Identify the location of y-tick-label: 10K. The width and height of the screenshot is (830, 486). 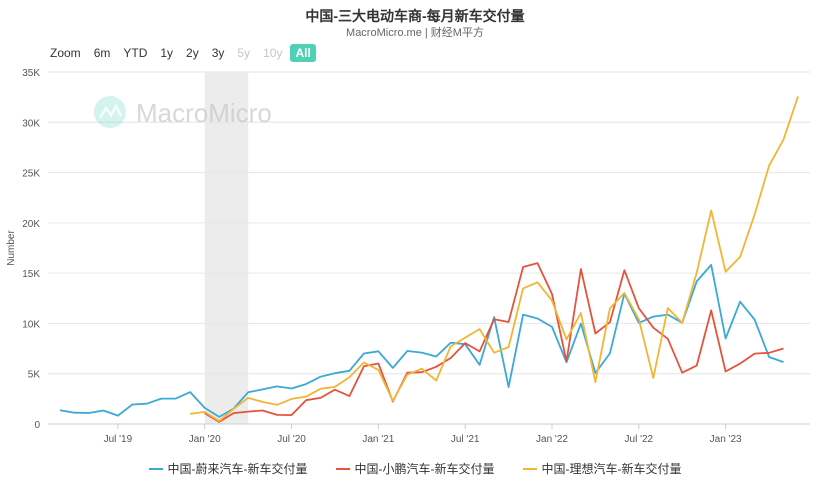
(31, 324).